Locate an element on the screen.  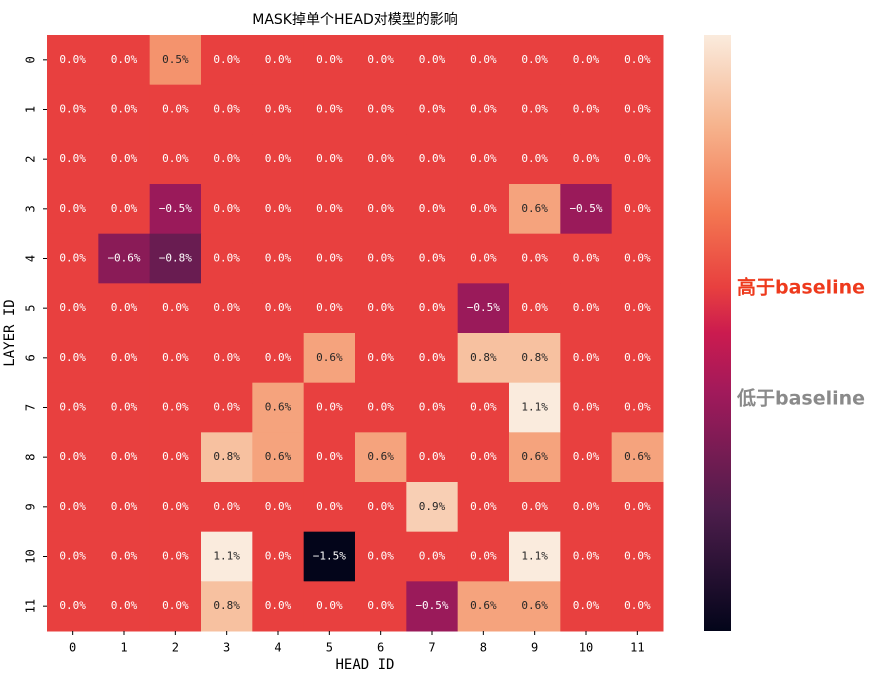
x-tick-label: 9 is located at coordinates (534, 648).